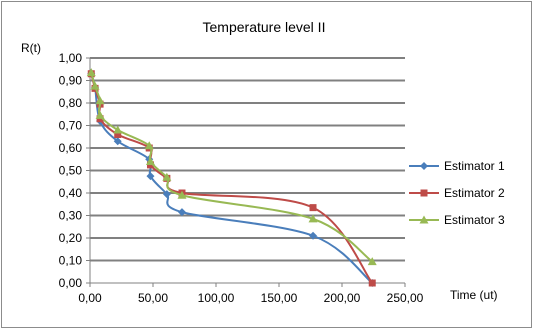 Image resolution: width=535 pixels, height=331 pixels. What do you see at coordinates (71, 261) in the screenshot?
I see `y-tick-label: 0,10` at bounding box center [71, 261].